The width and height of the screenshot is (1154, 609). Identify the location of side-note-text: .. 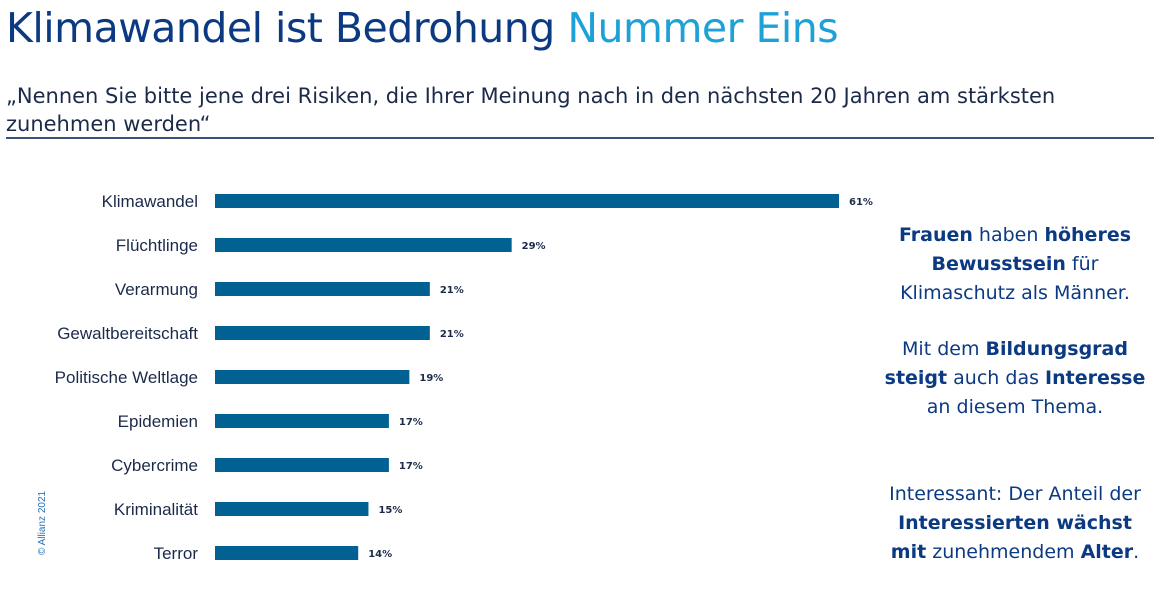
(1136, 552).